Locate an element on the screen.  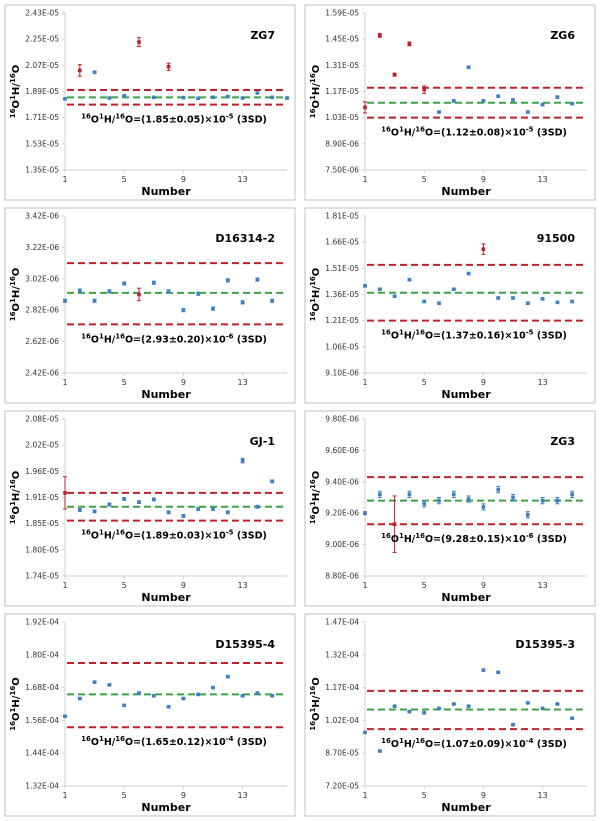
y-tick-label: 9.00E-06 is located at coordinates (342, 544).